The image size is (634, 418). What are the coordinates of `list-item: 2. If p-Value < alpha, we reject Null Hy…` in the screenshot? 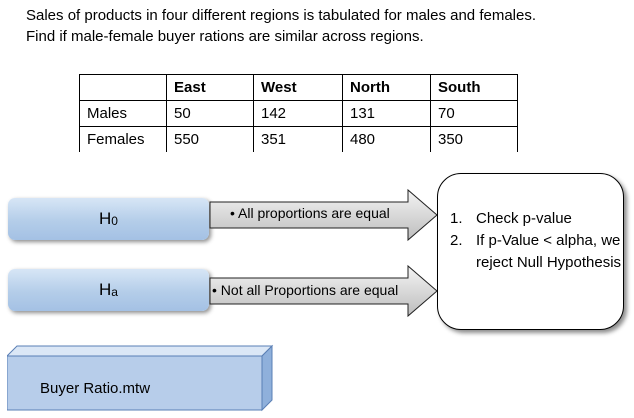 It's located at (536, 252).